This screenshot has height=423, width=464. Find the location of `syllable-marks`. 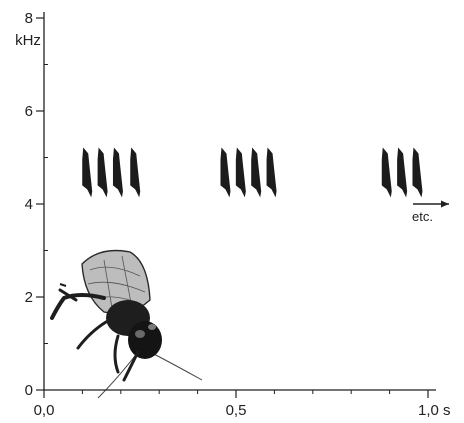

syllable-marks is located at coordinates (252, 172).